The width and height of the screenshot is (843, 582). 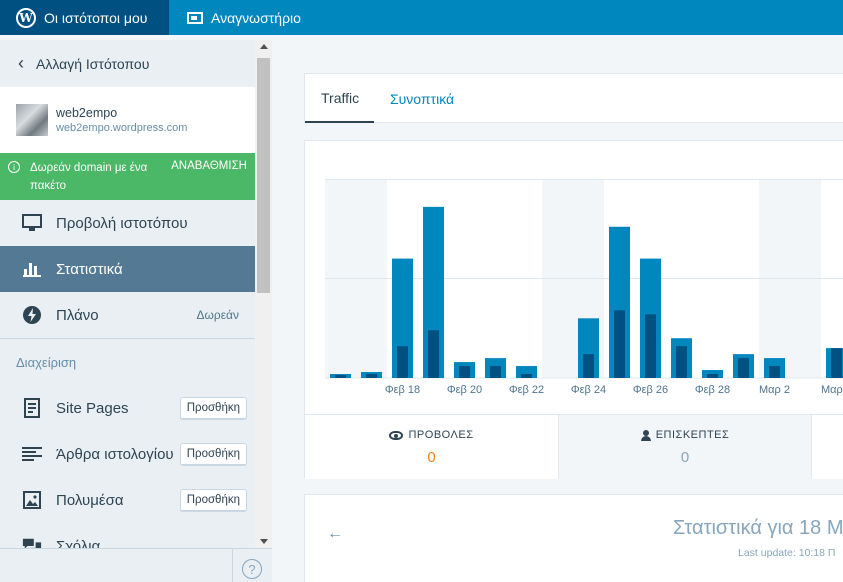 I want to click on domain-upgrade-notice: i Δωρεάν domain με ένα πακέτο ΑΝΑΒΑΘΜΙΣΗ, so click(x=127, y=176).